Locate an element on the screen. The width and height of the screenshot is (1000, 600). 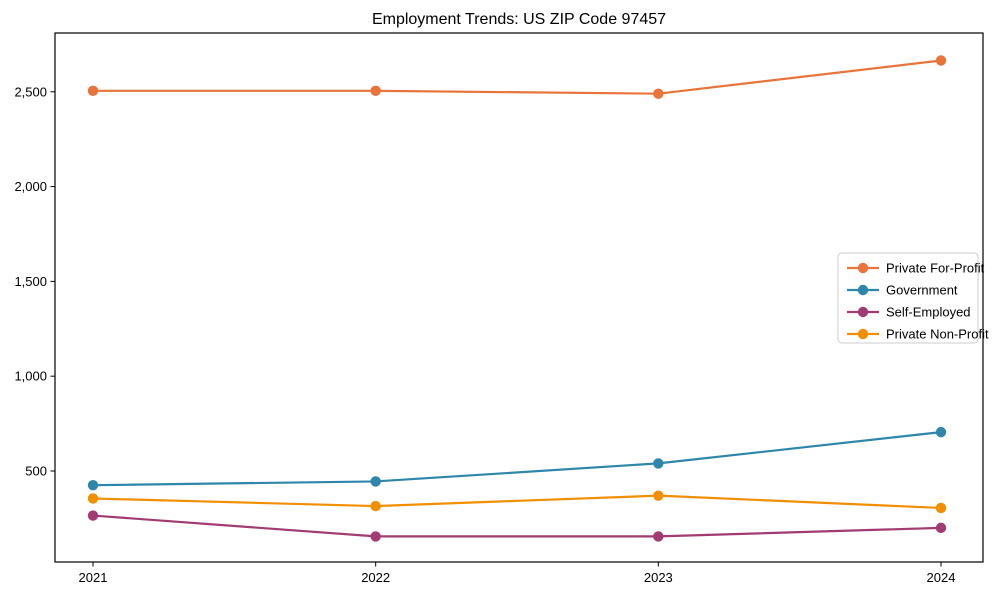
y-axis-tick-label: 500 is located at coordinates (36, 470).